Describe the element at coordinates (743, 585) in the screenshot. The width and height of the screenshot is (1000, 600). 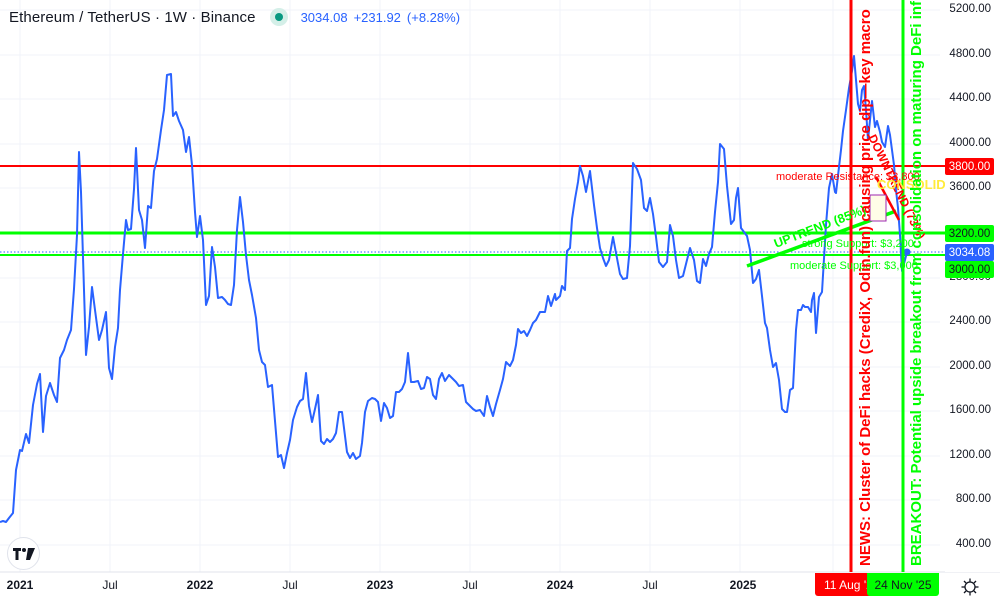
I see `x-label: 2025` at that location.